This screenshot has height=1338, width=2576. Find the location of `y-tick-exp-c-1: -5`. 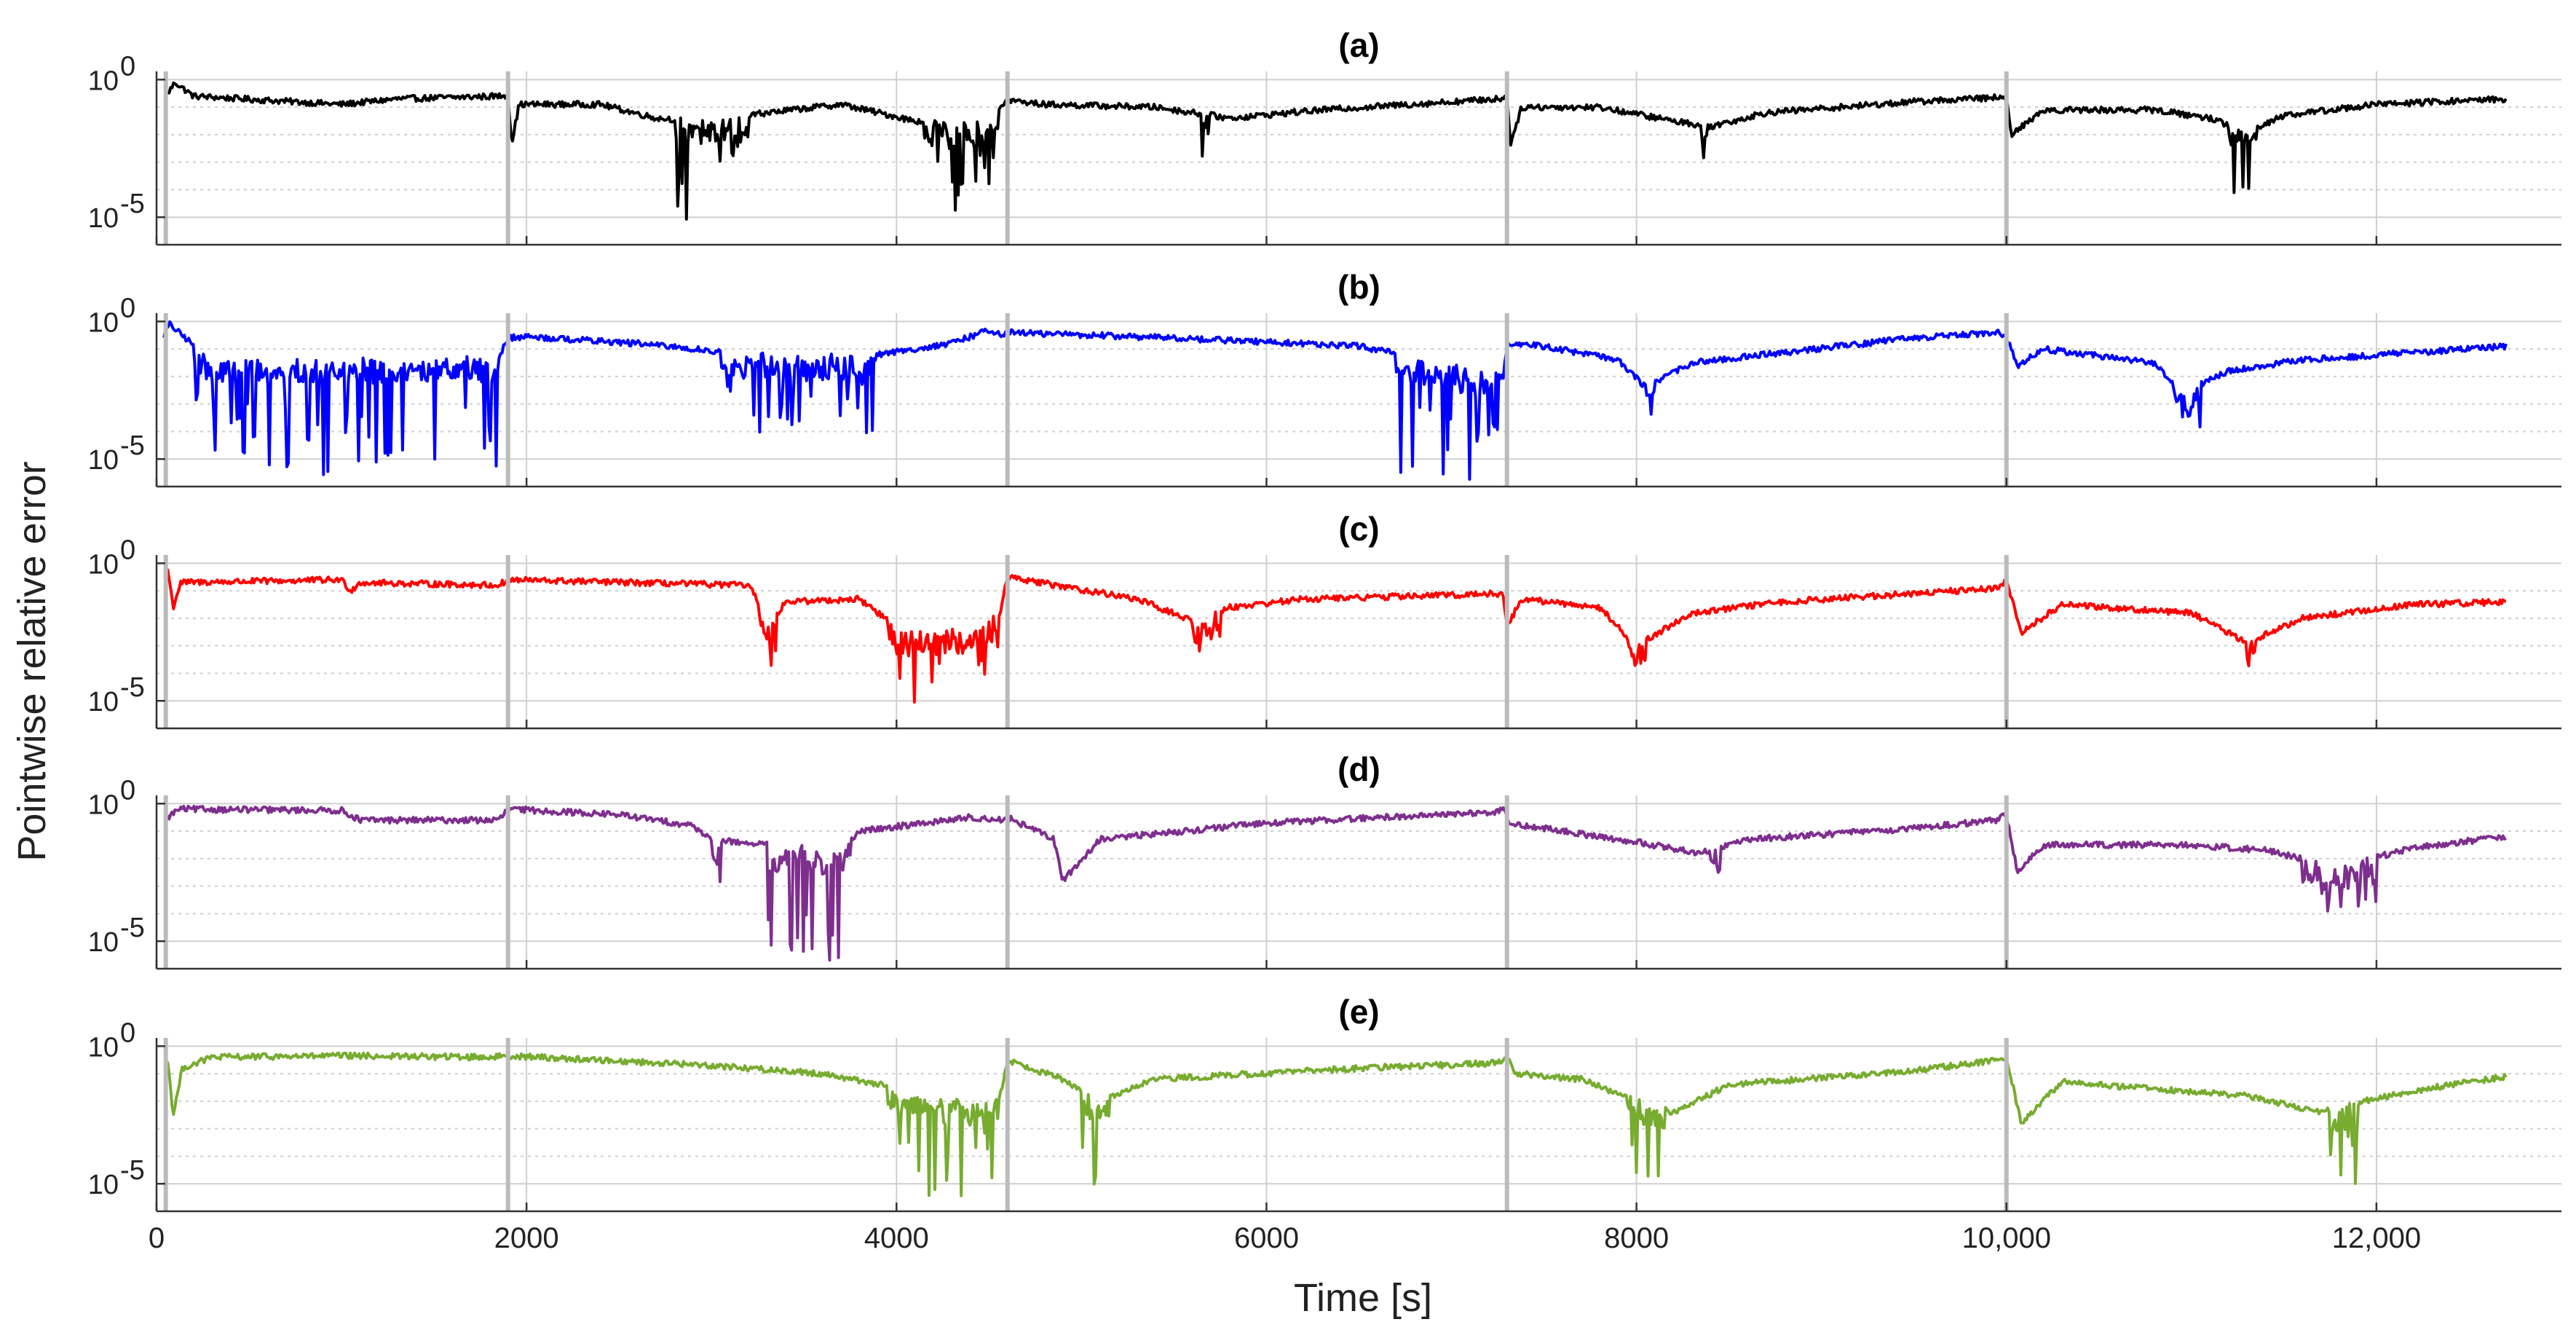

y-tick-exp-c-1: -5 is located at coordinates (132, 687).